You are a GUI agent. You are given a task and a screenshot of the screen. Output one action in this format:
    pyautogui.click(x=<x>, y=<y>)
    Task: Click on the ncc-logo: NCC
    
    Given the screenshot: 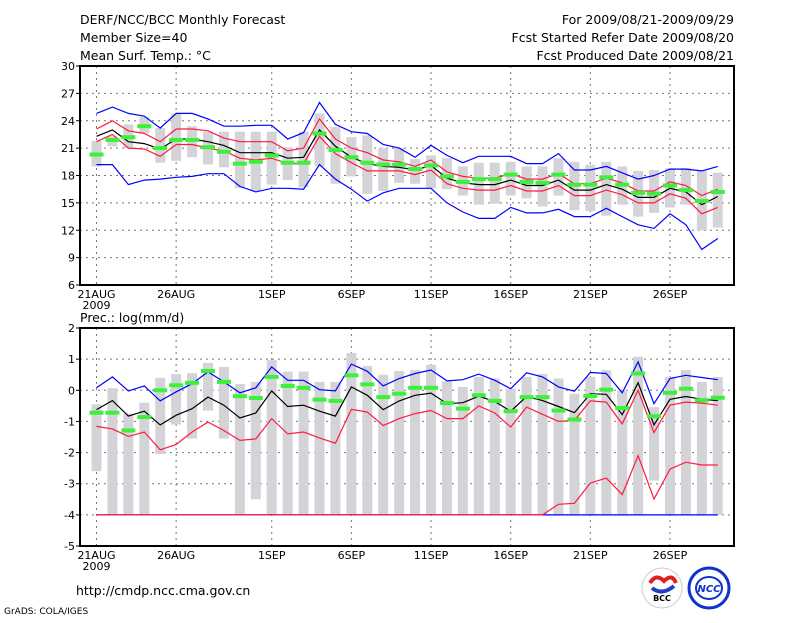 What is the action you would take?
    pyautogui.click(x=709, y=588)
    